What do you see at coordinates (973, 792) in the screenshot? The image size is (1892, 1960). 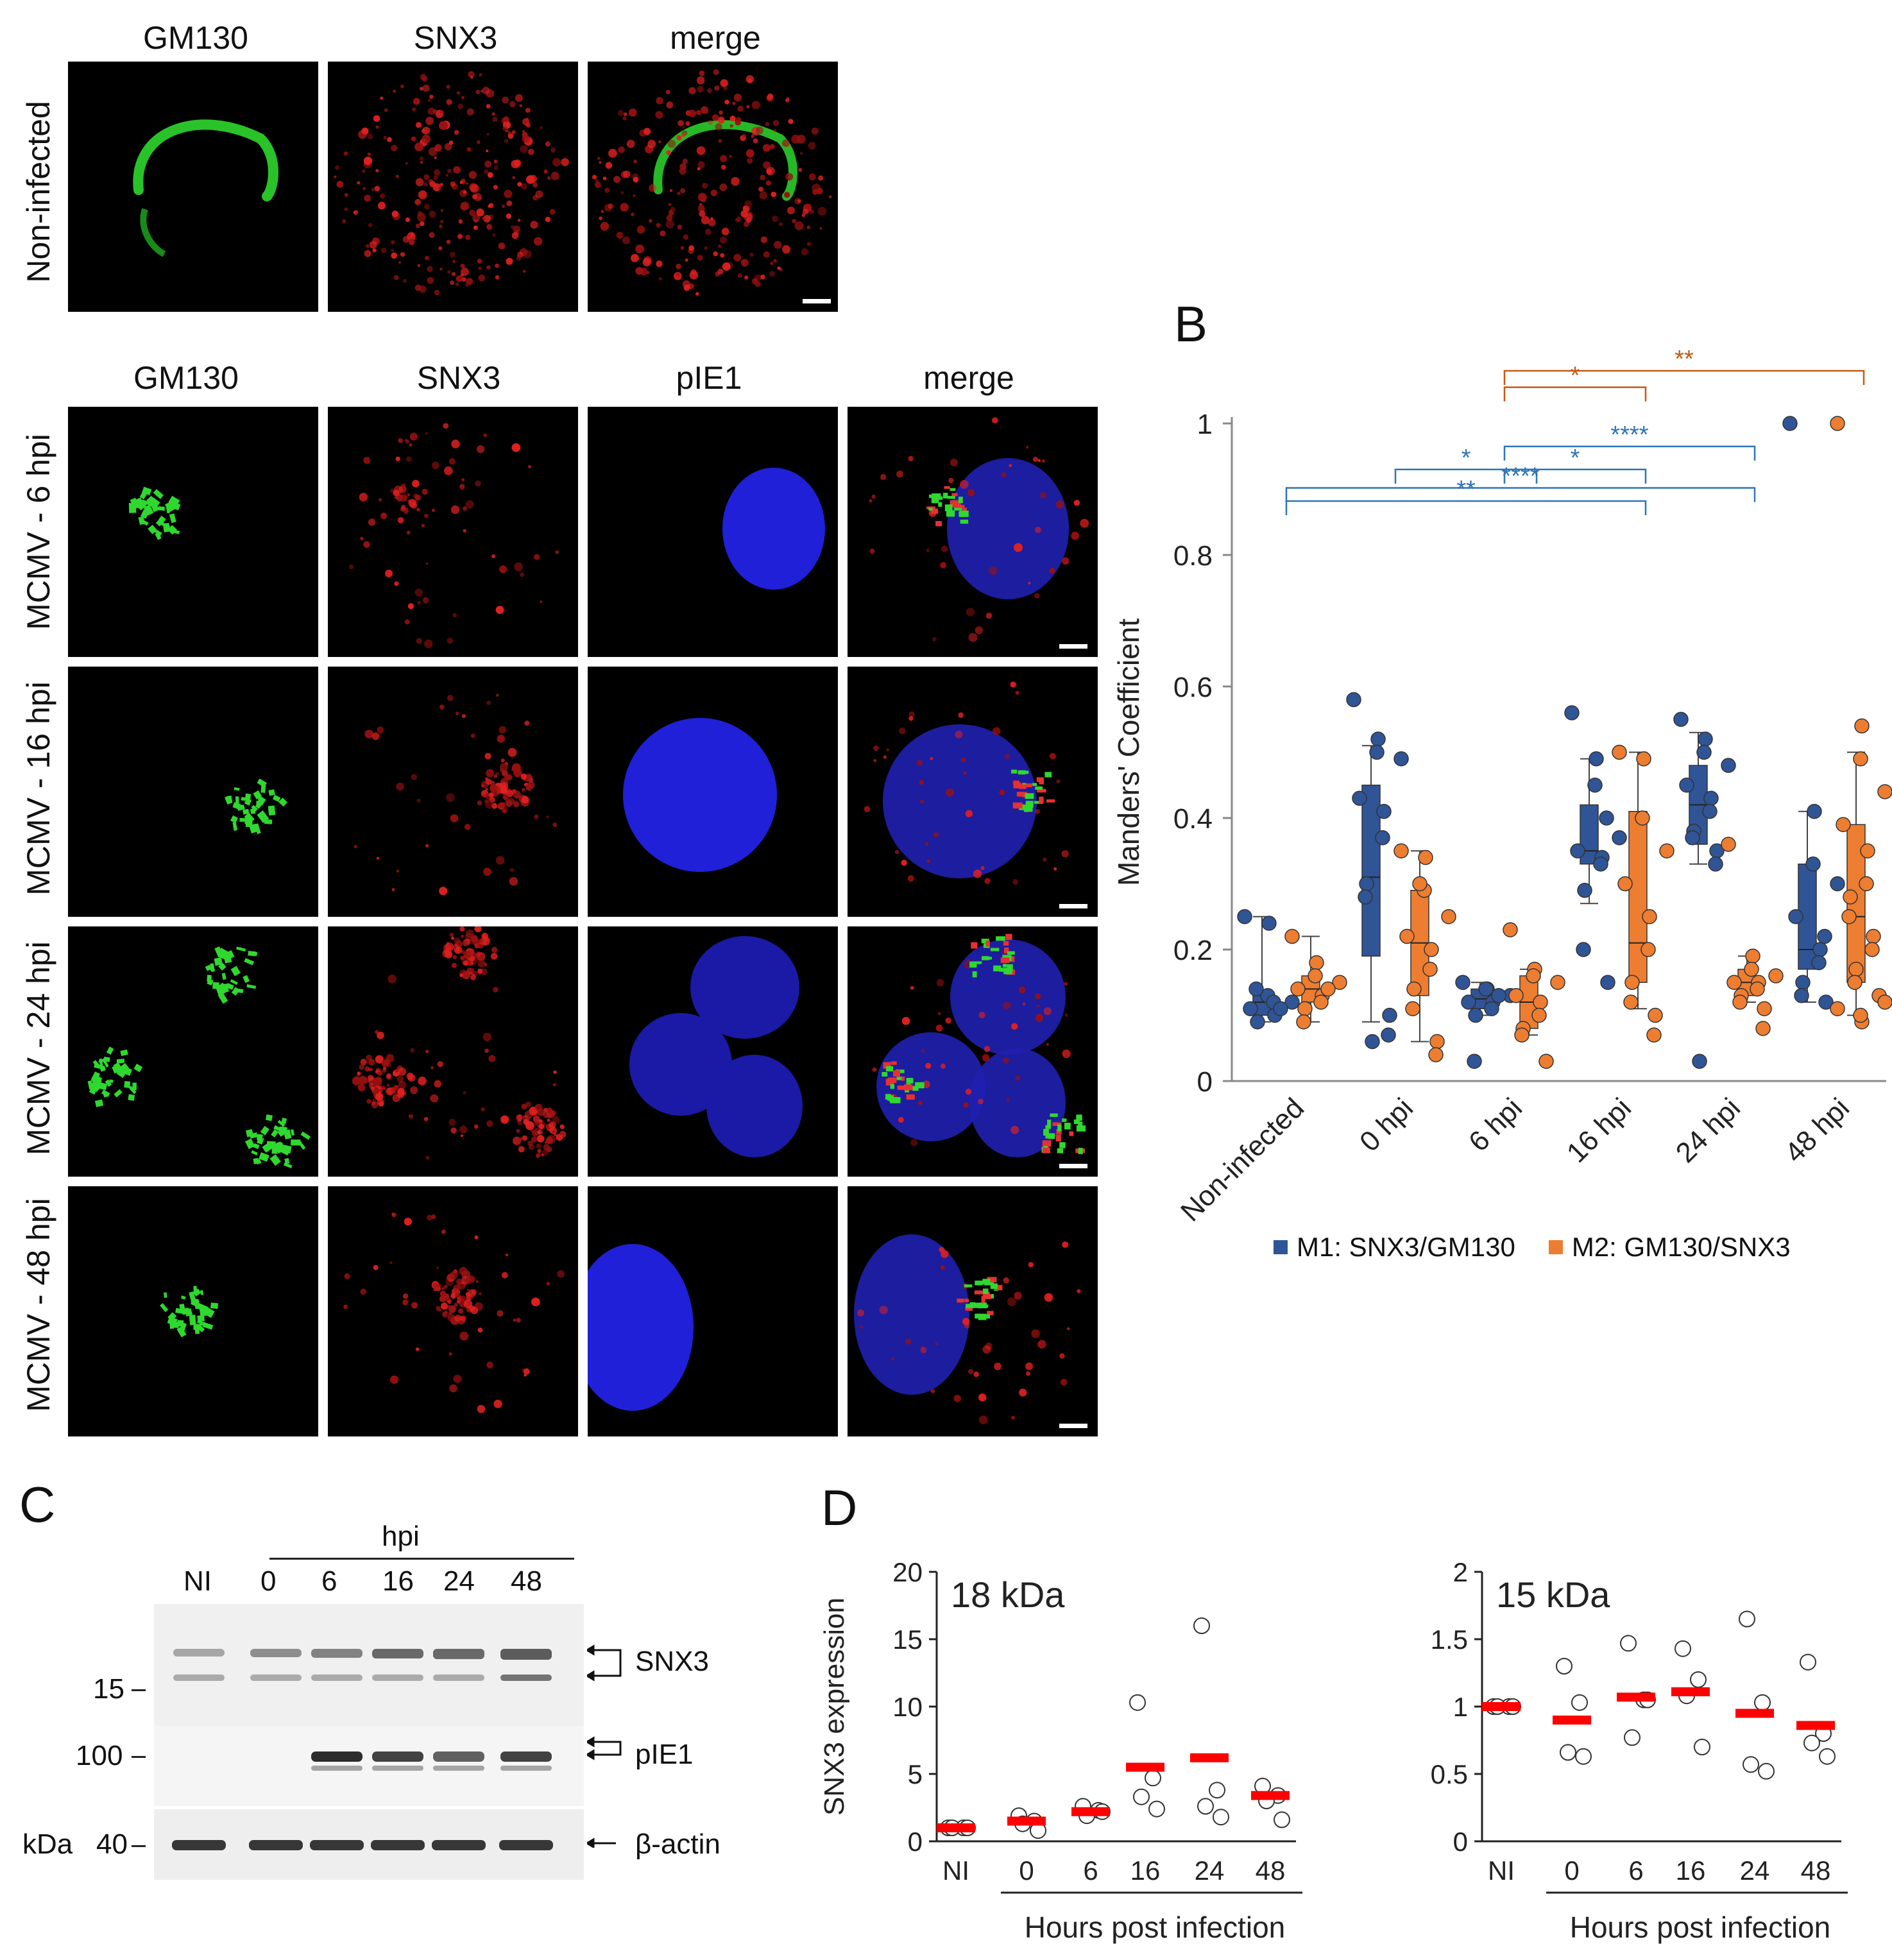 I see `micrograph-16hpi-merge` at bounding box center [973, 792].